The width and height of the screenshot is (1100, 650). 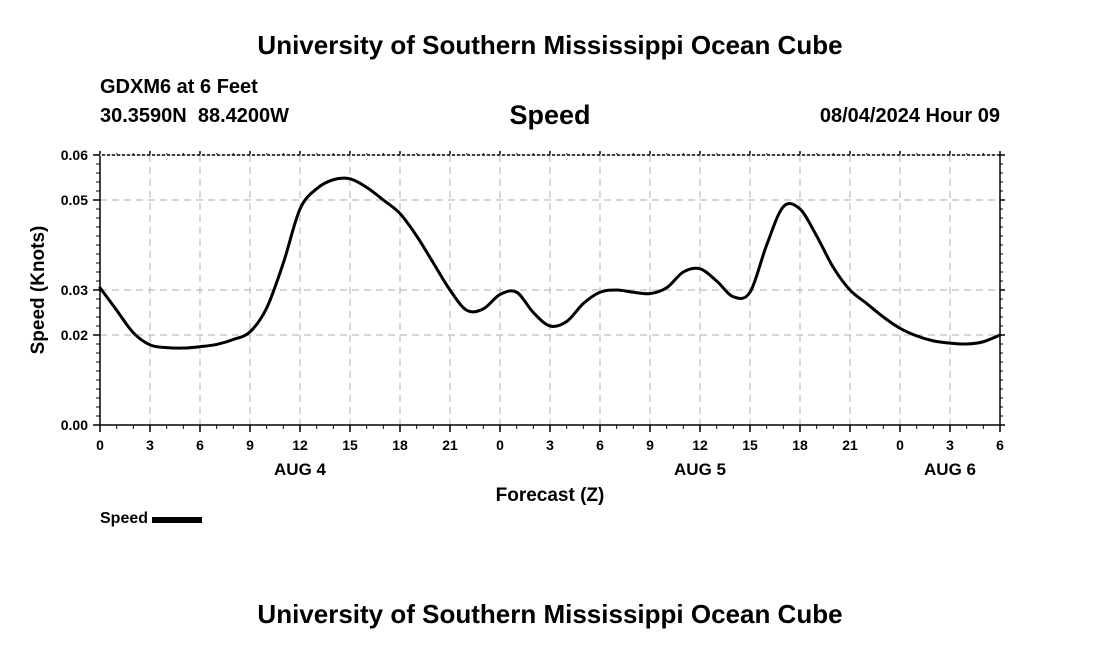 What do you see at coordinates (74, 155) in the screenshot?
I see `y-tick-label: 0.06` at bounding box center [74, 155].